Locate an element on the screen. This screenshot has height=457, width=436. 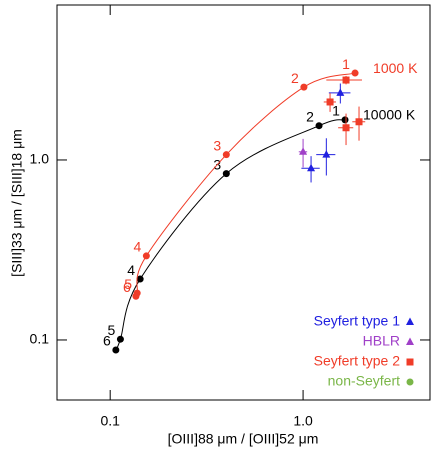
y-tick-label: 0.1 is located at coordinates (40, 339).